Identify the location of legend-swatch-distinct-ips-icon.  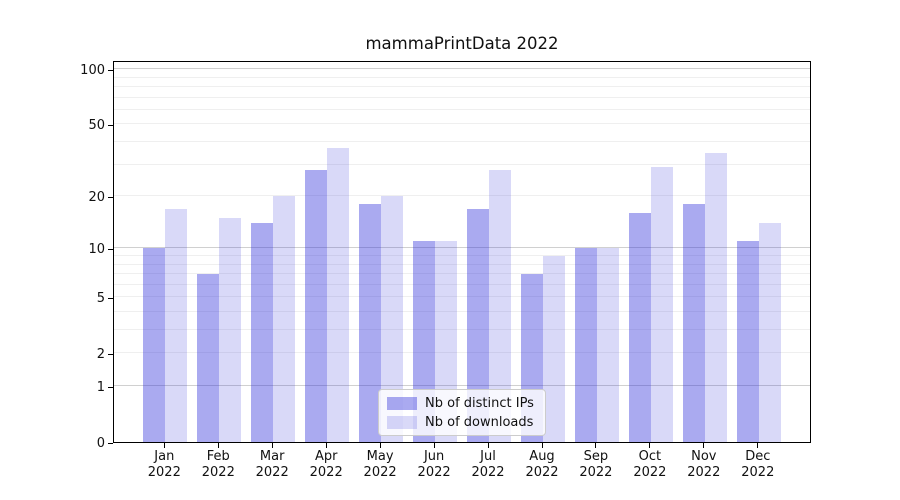
(402, 403).